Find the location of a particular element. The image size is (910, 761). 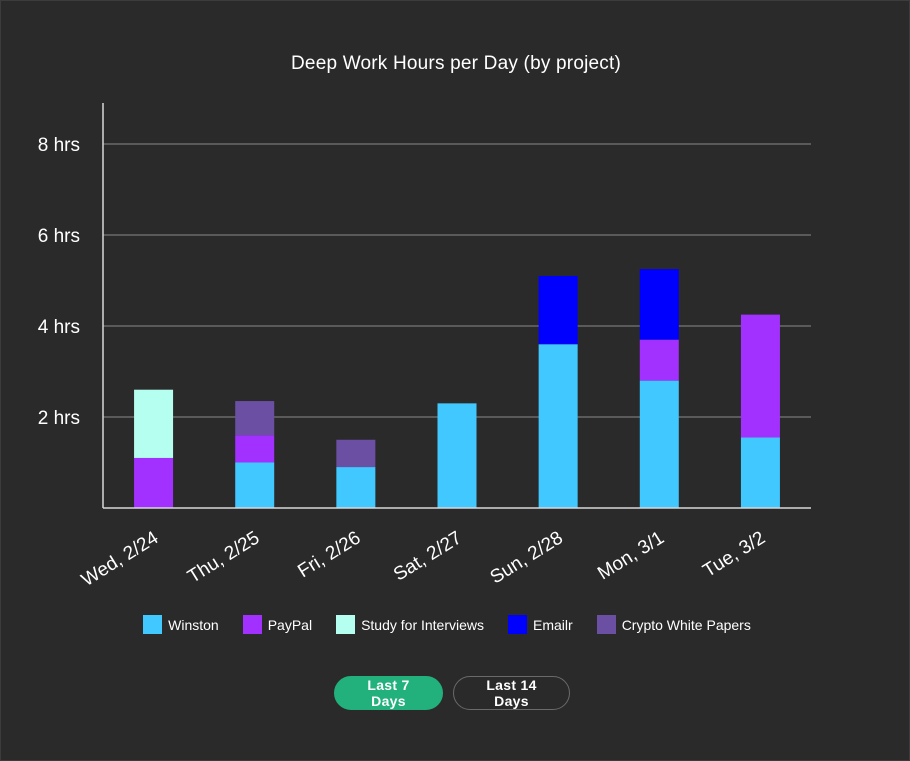

x-tick-label: Wed, 2/24 is located at coordinates (120, 559).